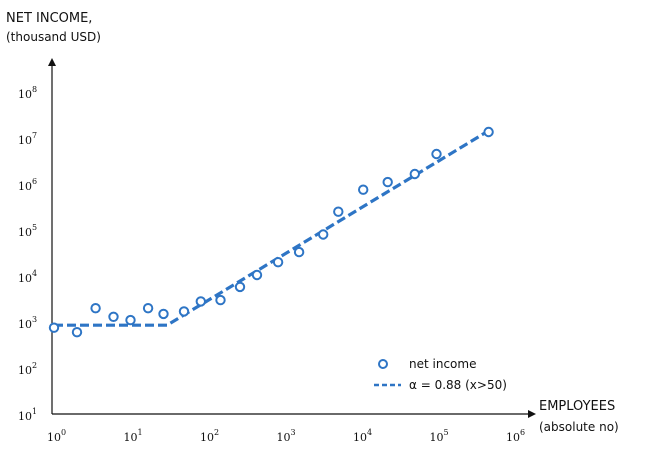 Image resolution: width=645 pixels, height=449 pixels. I want to click on y-tick-label: 10⁶, so click(27, 185).